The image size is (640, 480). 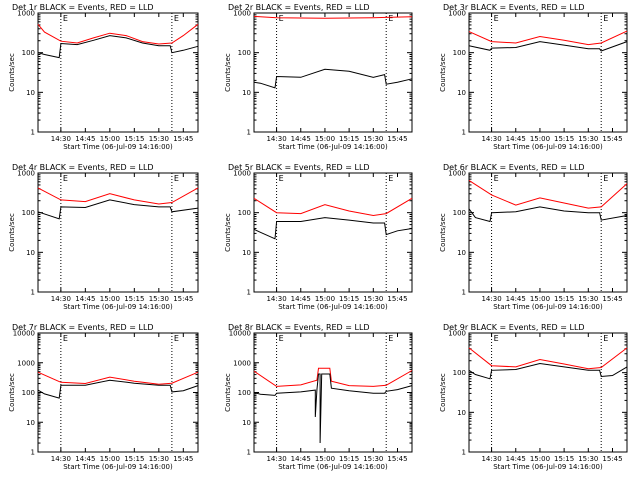 I want to click on chart-title: Det 4r BLACK = Events, RED = LLD, so click(x=83, y=167).